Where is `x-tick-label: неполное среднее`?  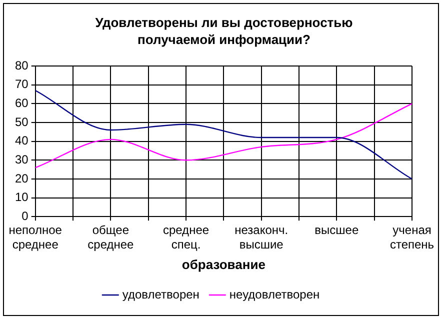 x-tick-label: неполное среднее is located at coordinates (35, 237).